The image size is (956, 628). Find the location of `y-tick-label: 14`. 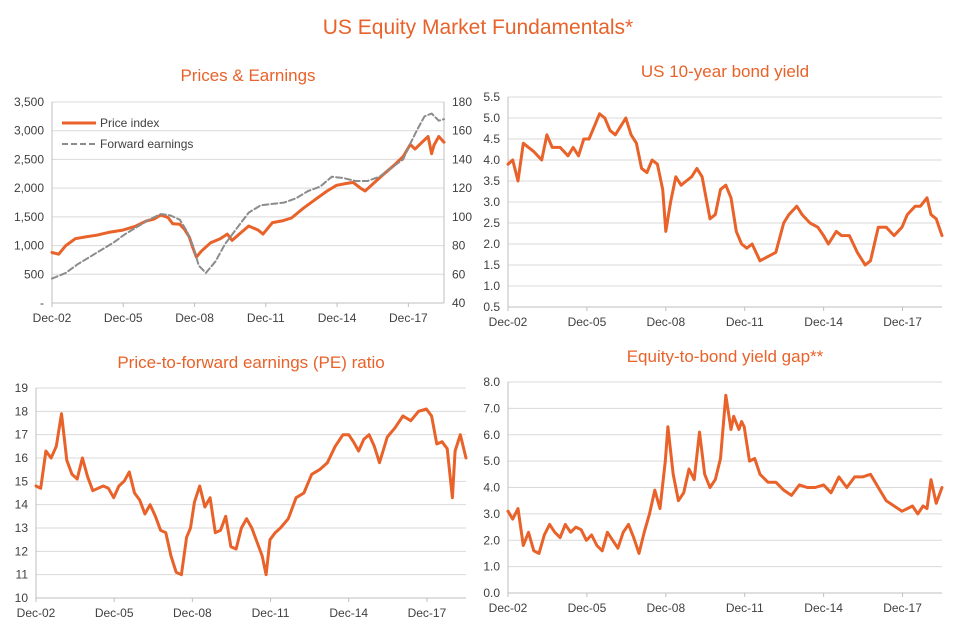

y-tick-label: 14 is located at coordinates (22, 505).